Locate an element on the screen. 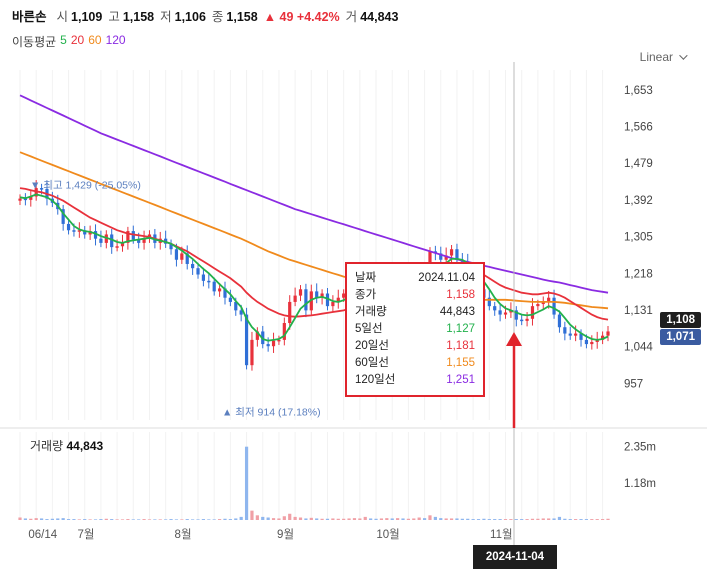 This screenshot has height=578, width=707. close-value: 1,158 is located at coordinates (242, 17).